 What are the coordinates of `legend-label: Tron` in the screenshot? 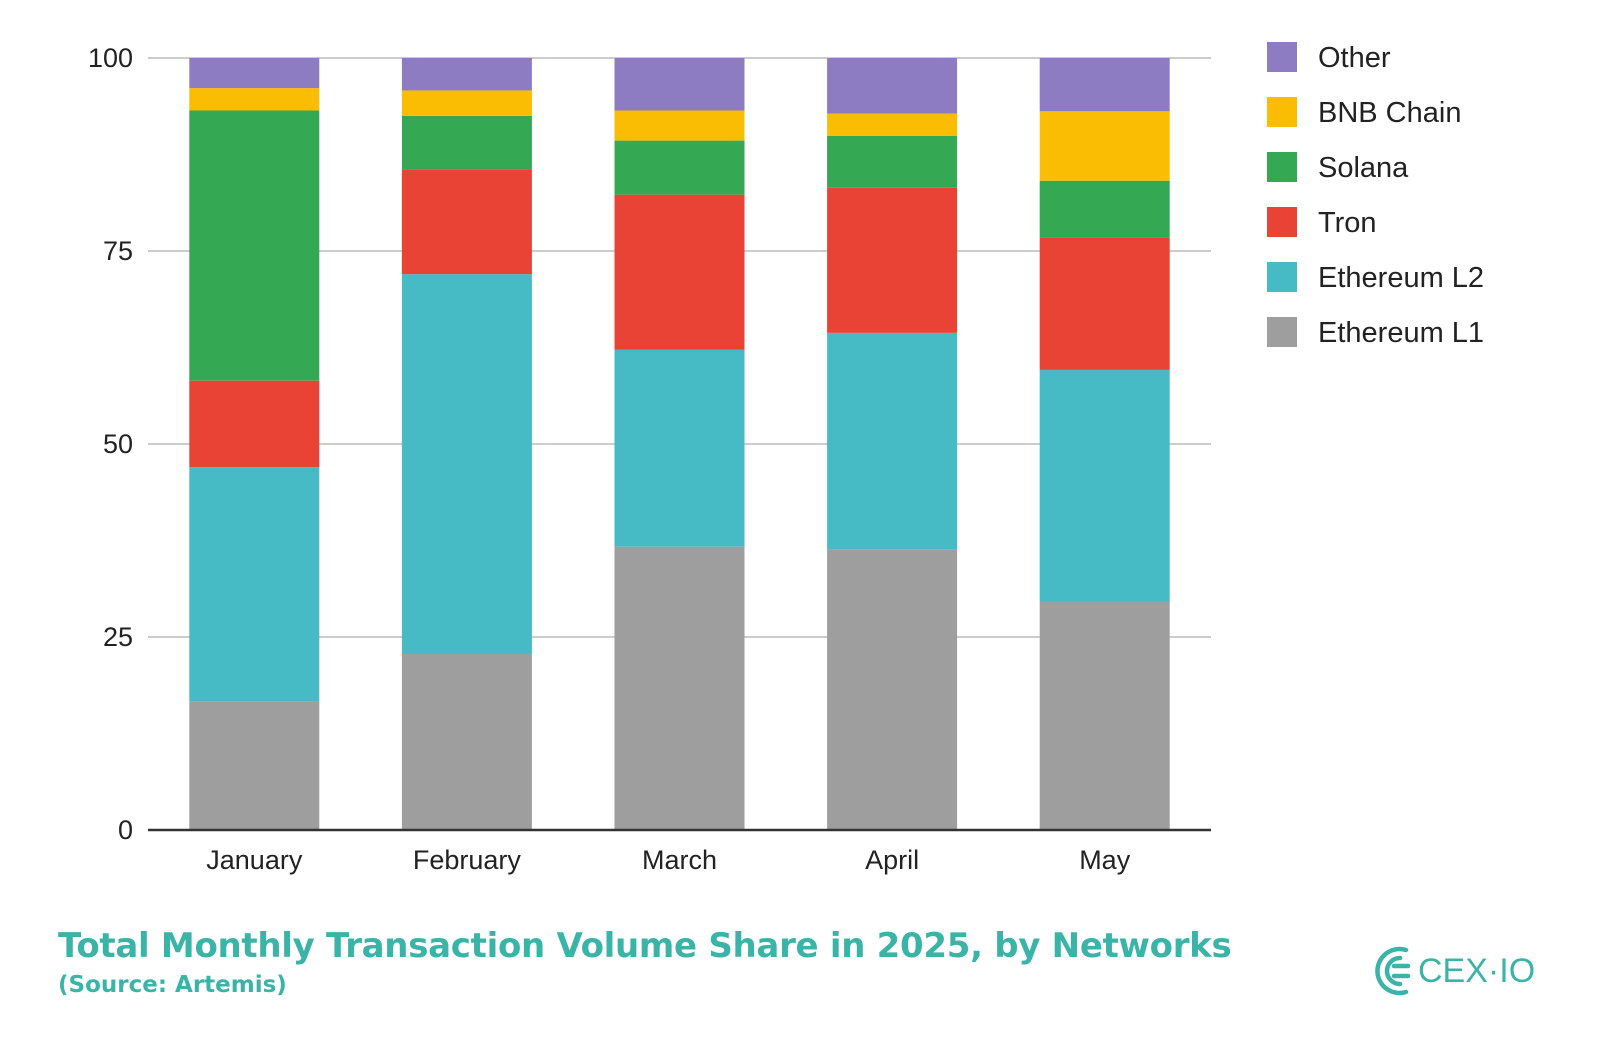 It's located at (1347, 223).